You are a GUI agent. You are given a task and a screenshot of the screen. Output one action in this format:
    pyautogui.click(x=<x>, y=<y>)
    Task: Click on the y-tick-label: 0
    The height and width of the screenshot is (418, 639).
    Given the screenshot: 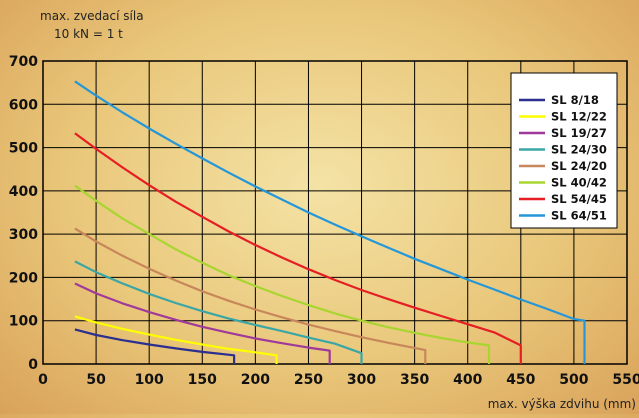 What is the action you would take?
    pyautogui.click(x=33, y=365)
    